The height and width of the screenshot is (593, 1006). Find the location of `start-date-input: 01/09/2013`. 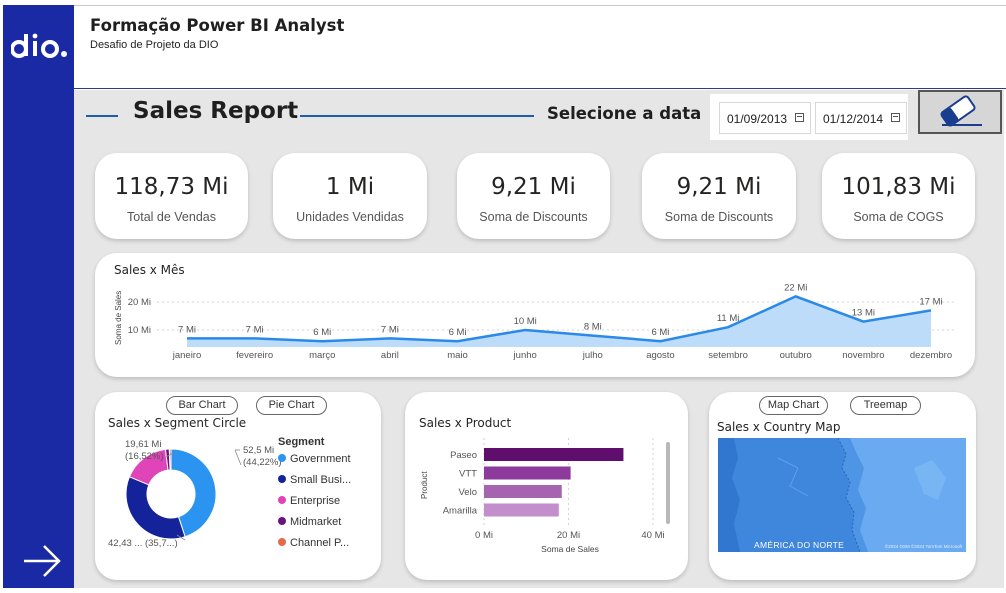

start-date-input: 01/09/2013 is located at coordinates (765, 118).